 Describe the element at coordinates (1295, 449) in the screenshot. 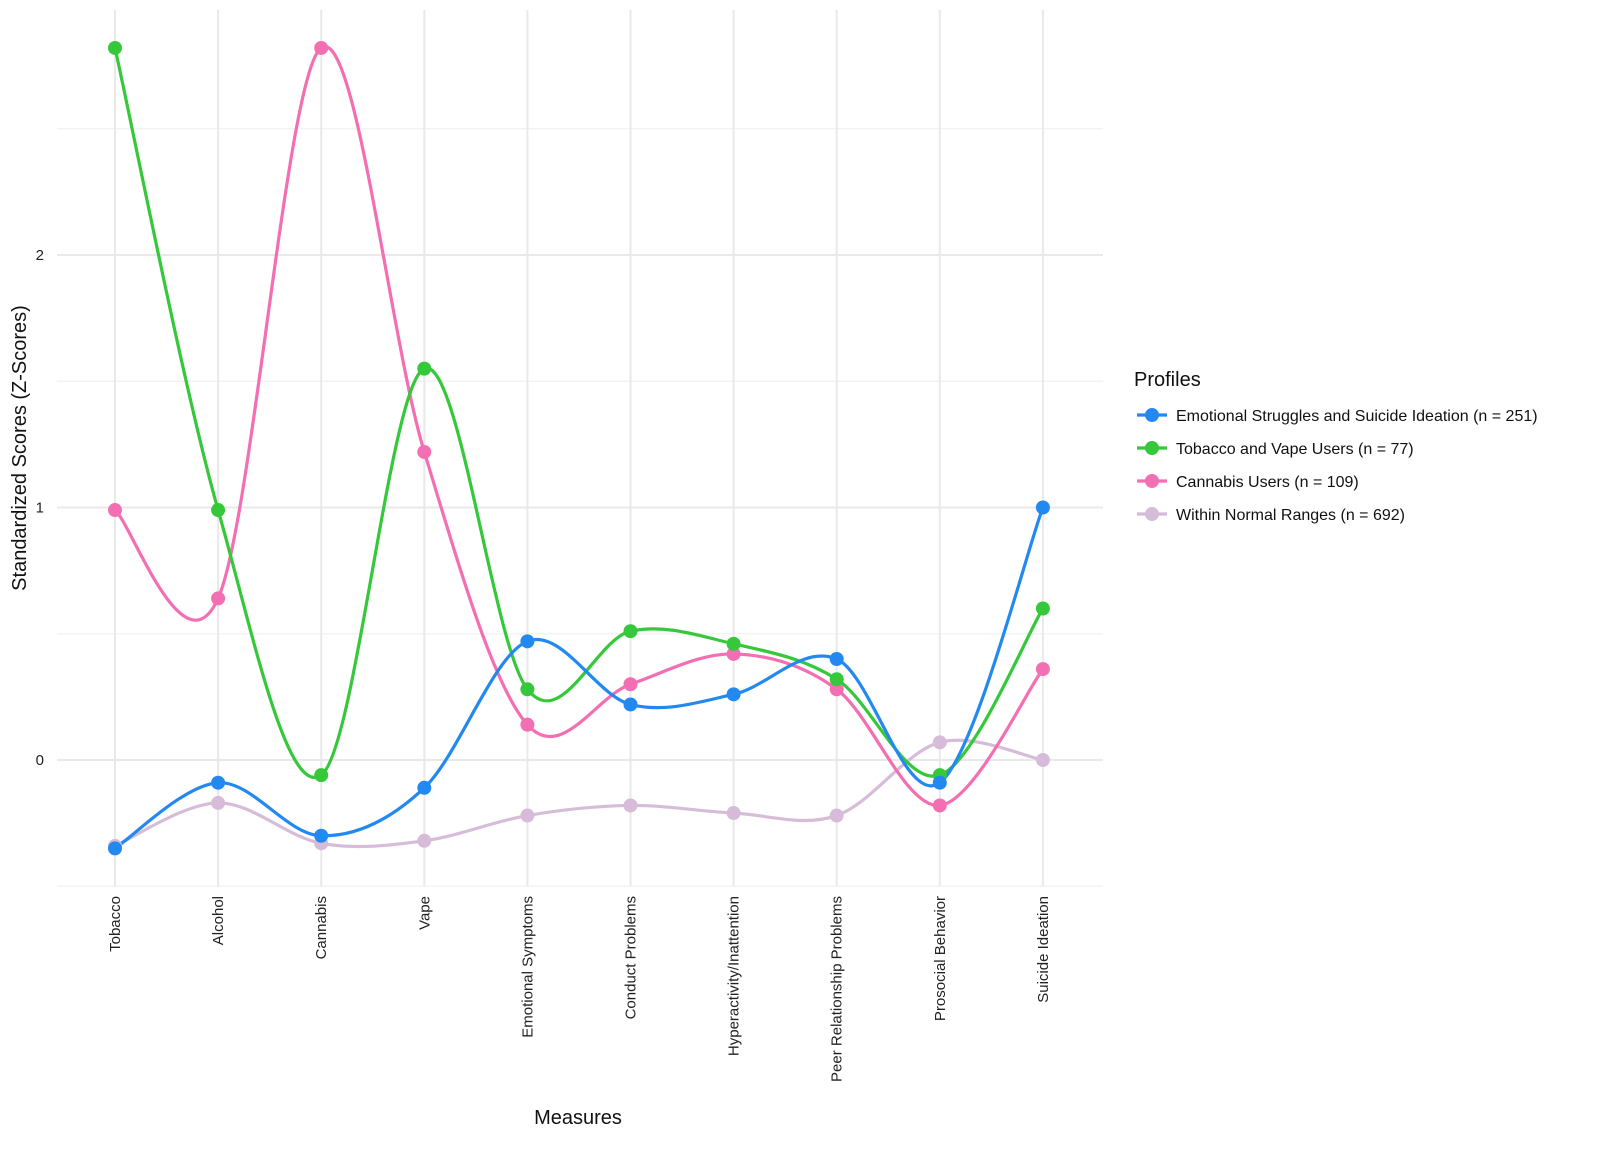

I see `legend-label: Tobacco and Vape Users (n = 77)` at that location.